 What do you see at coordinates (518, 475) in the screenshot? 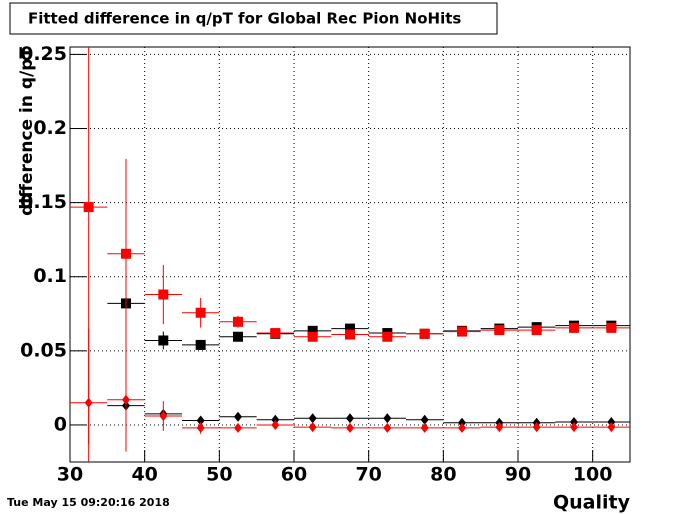
I see `x-tick-label: 90` at bounding box center [518, 475].